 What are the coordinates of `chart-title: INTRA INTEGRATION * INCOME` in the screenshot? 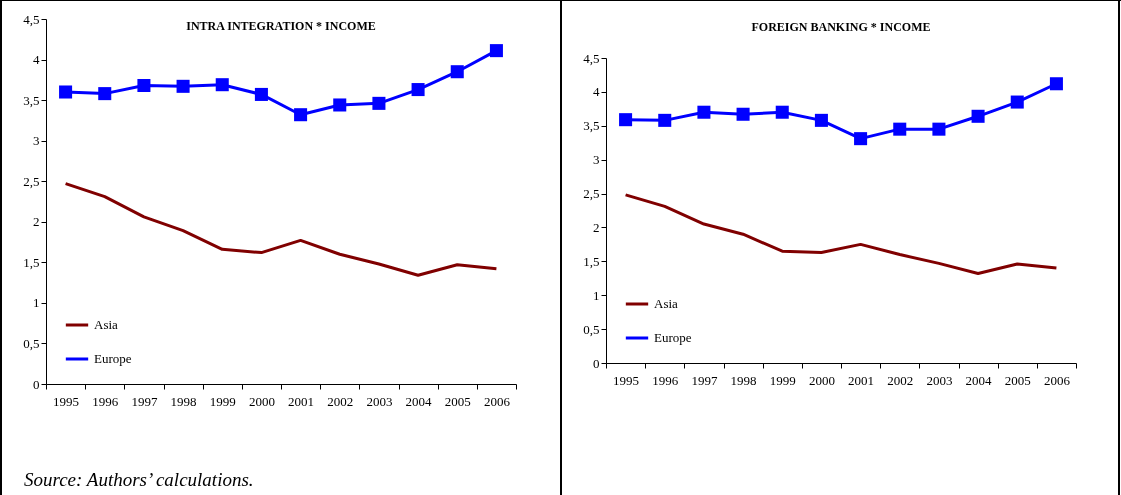 It's located at (281, 26).